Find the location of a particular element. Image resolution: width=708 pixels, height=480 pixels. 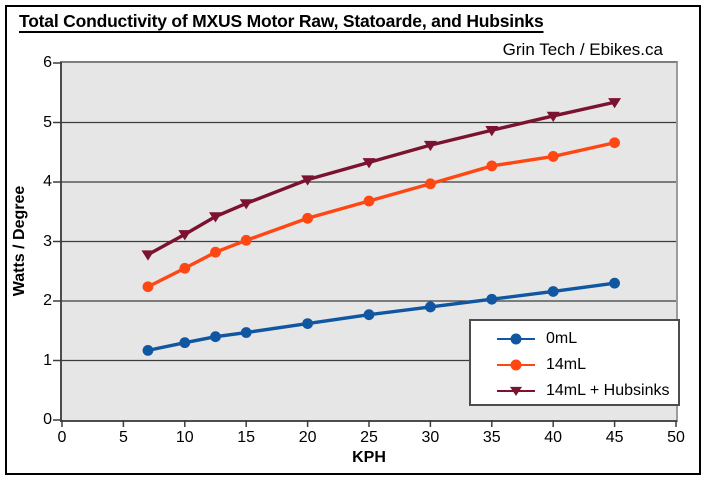

legend-label: 14mL + Hubsinks is located at coordinates (608, 390).